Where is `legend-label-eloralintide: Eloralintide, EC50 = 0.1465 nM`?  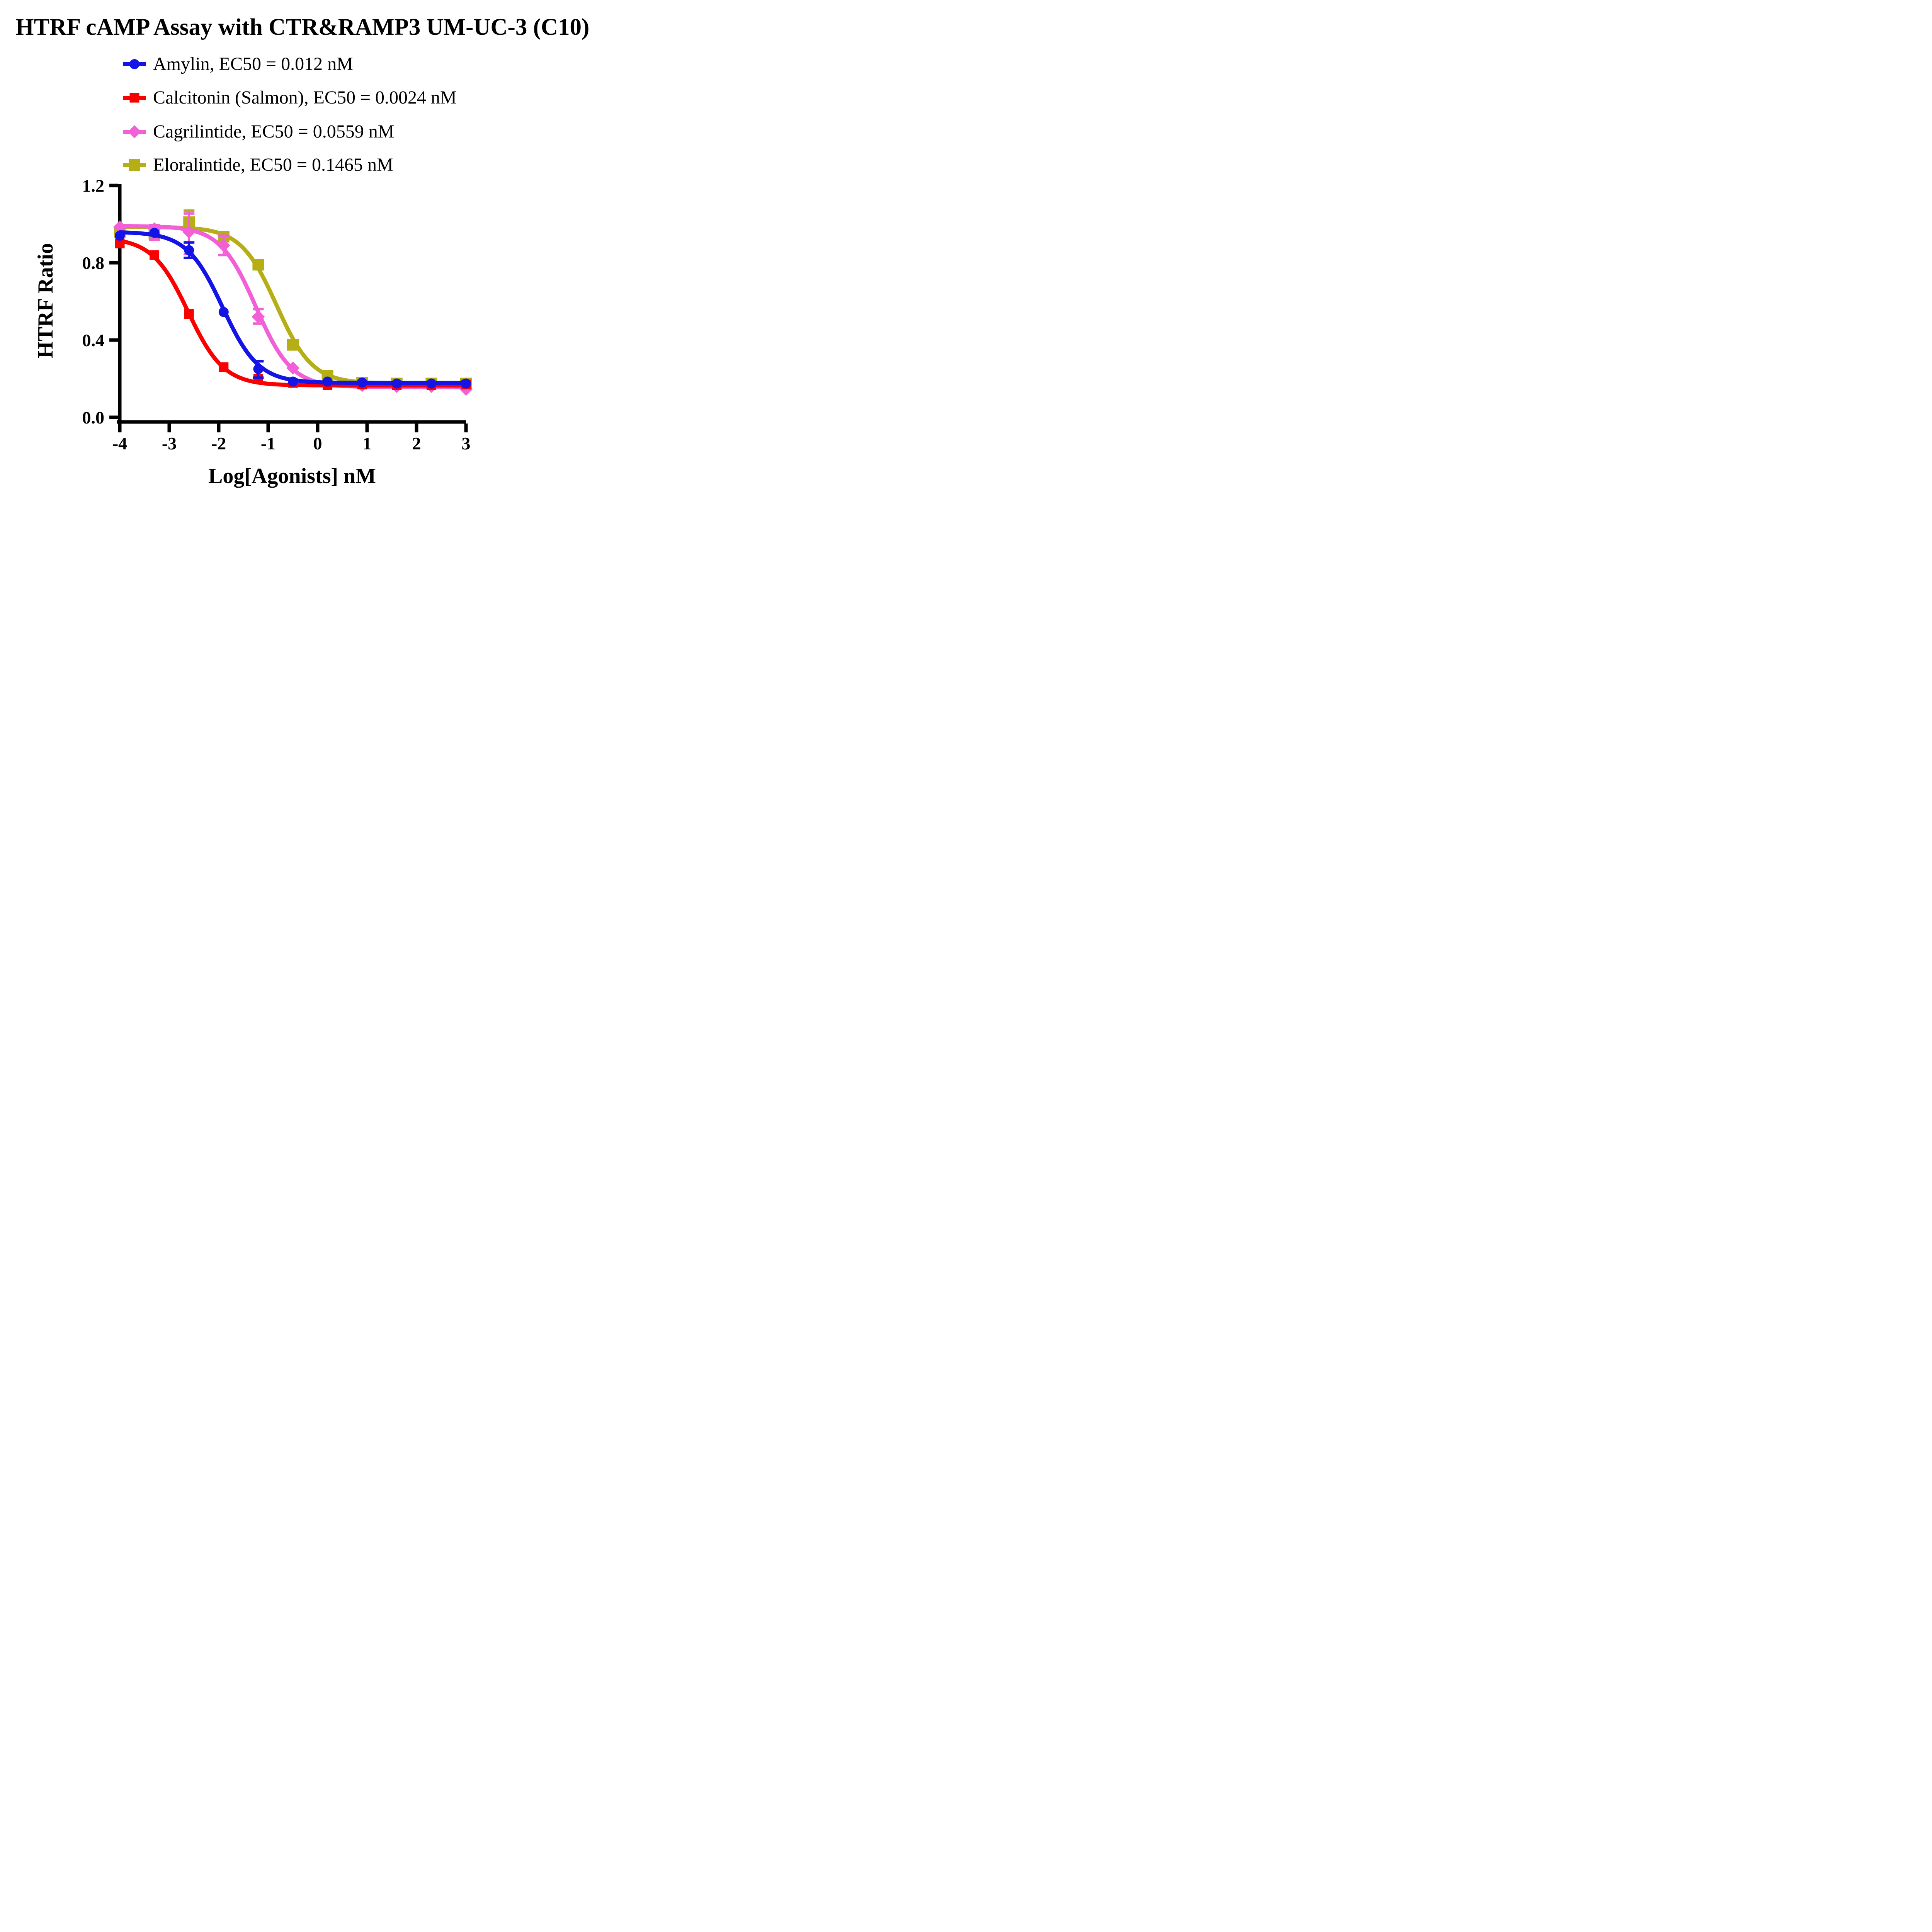
legend-label-eloralintide: Eloralintide, EC50 = 0.1465 nM is located at coordinates (273, 165).